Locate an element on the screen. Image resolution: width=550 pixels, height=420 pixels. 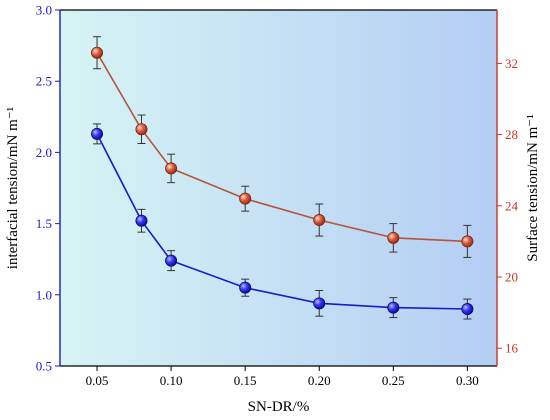
x-tick-label: 0.05 is located at coordinates (97, 380).